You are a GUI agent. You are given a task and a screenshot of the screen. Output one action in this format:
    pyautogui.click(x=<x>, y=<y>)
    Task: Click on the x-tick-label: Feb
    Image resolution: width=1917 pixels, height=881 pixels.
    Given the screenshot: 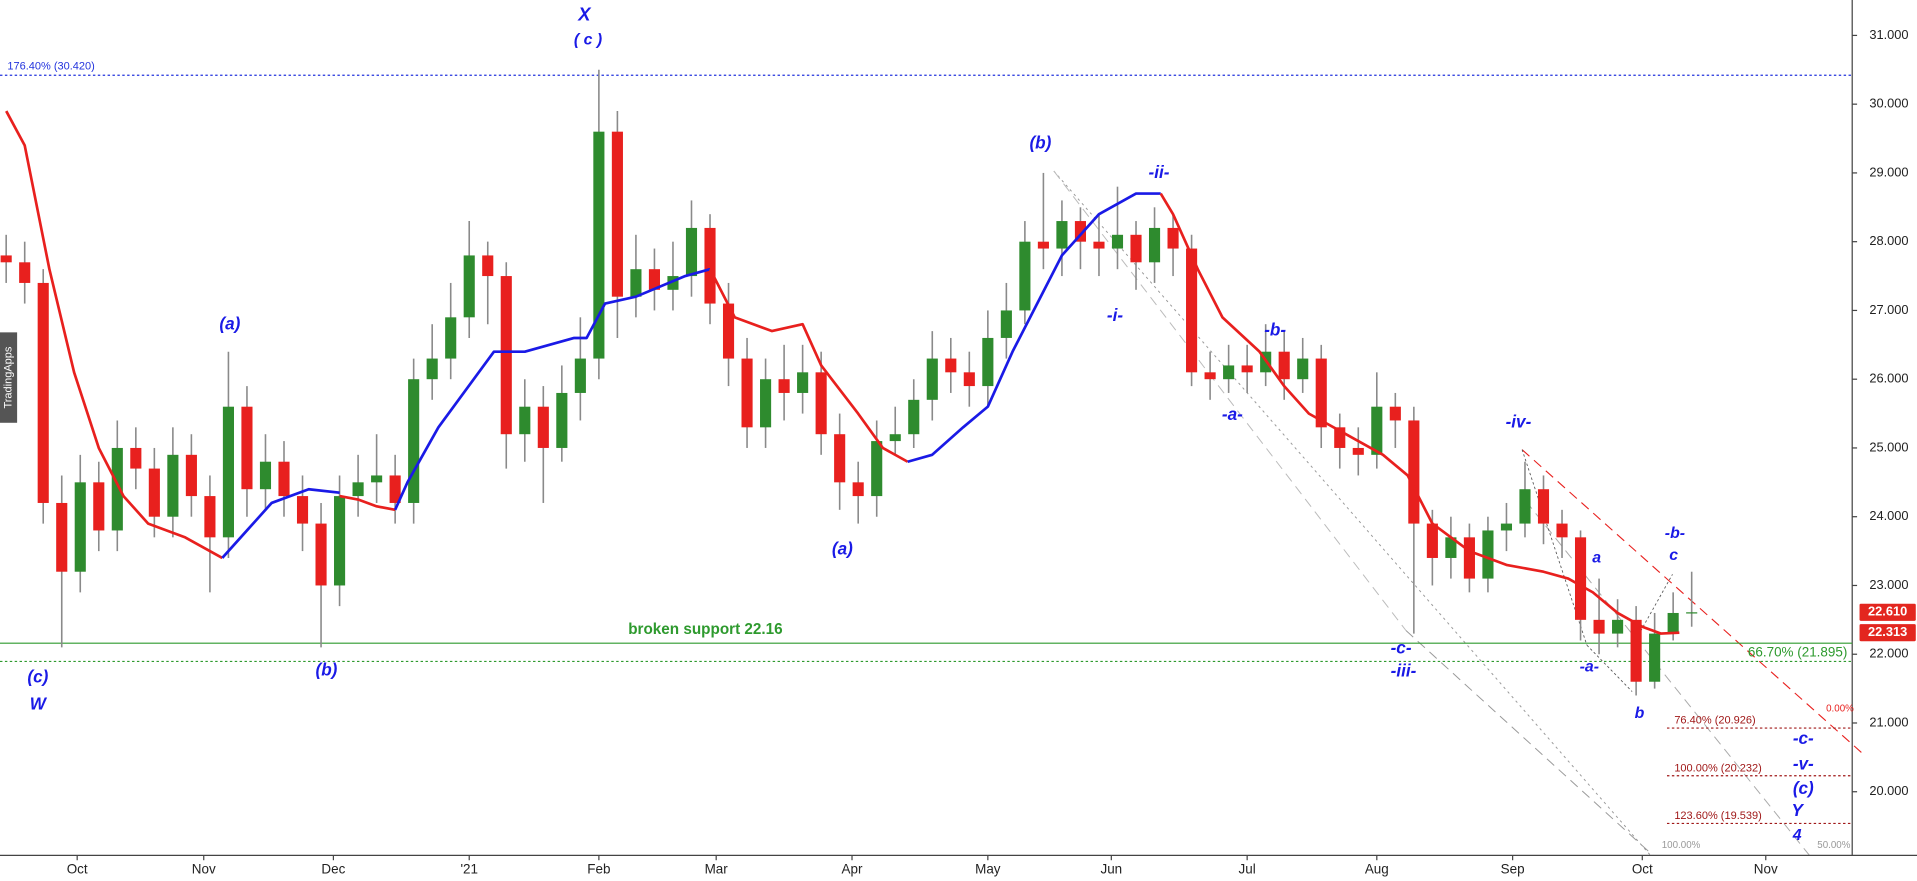 What is the action you would take?
    pyautogui.click(x=598, y=869)
    